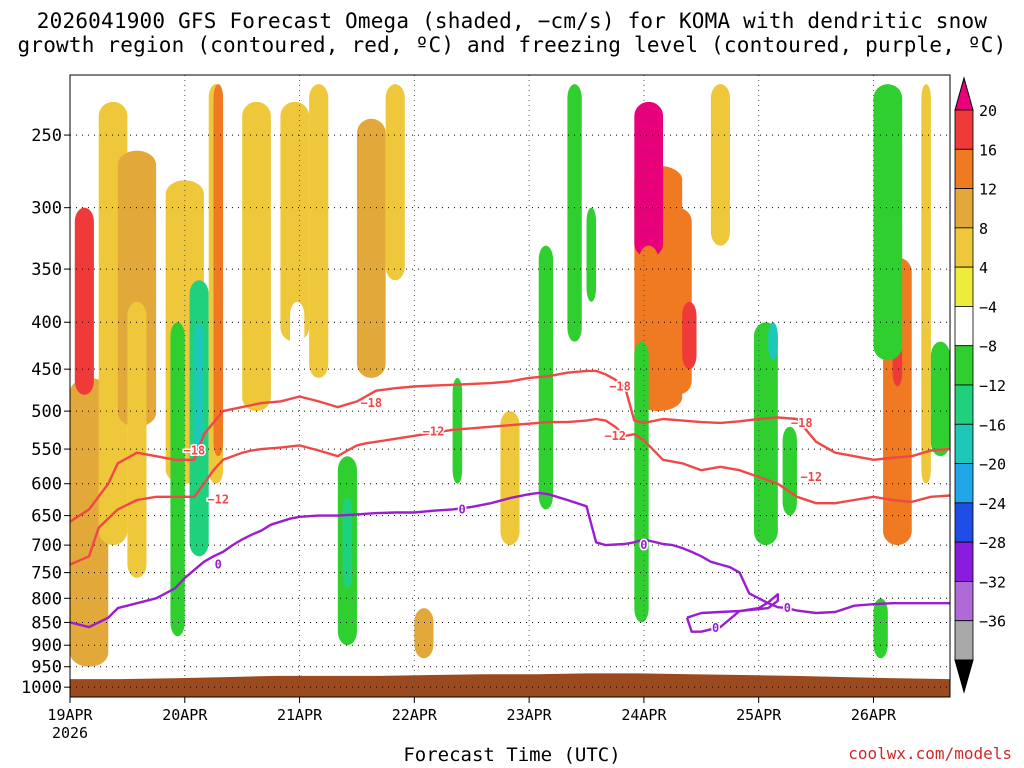 This screenshot has width=1024, height=768. Describe the element at coordinates (964, 93) in the screenshot. I see `colorbar-top-arrow` at that location.